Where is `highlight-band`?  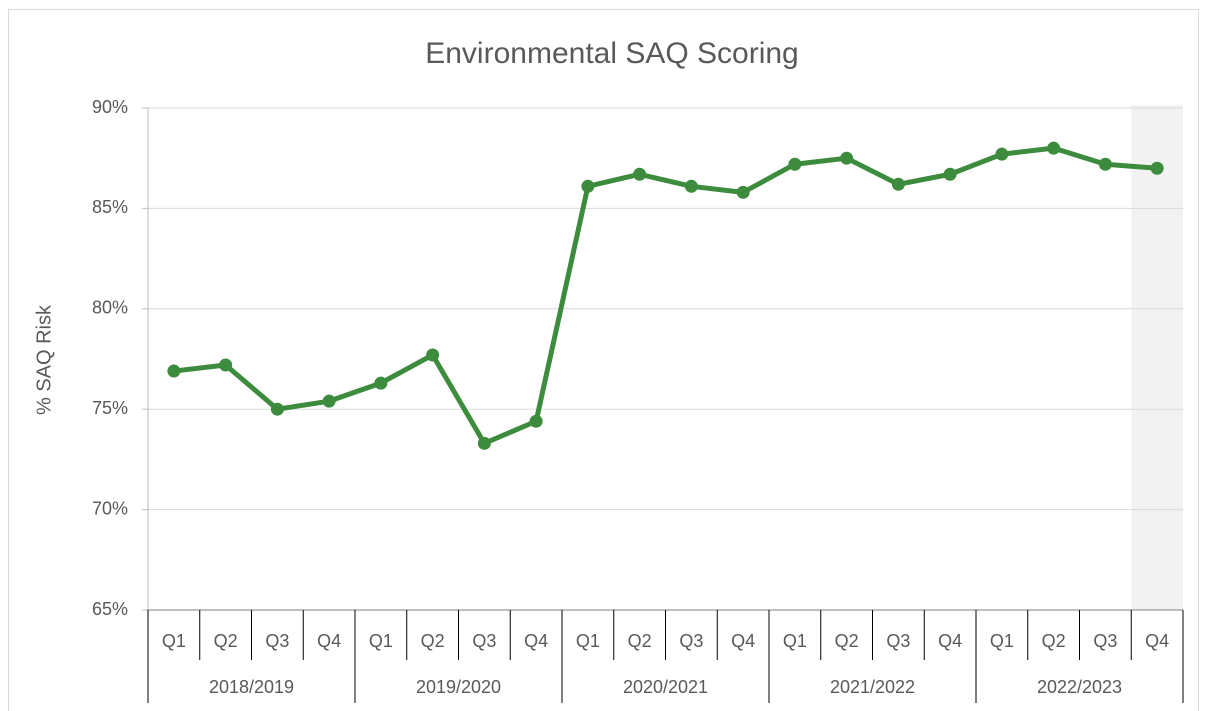 highlight-band is located at coordinates (1157, 357).